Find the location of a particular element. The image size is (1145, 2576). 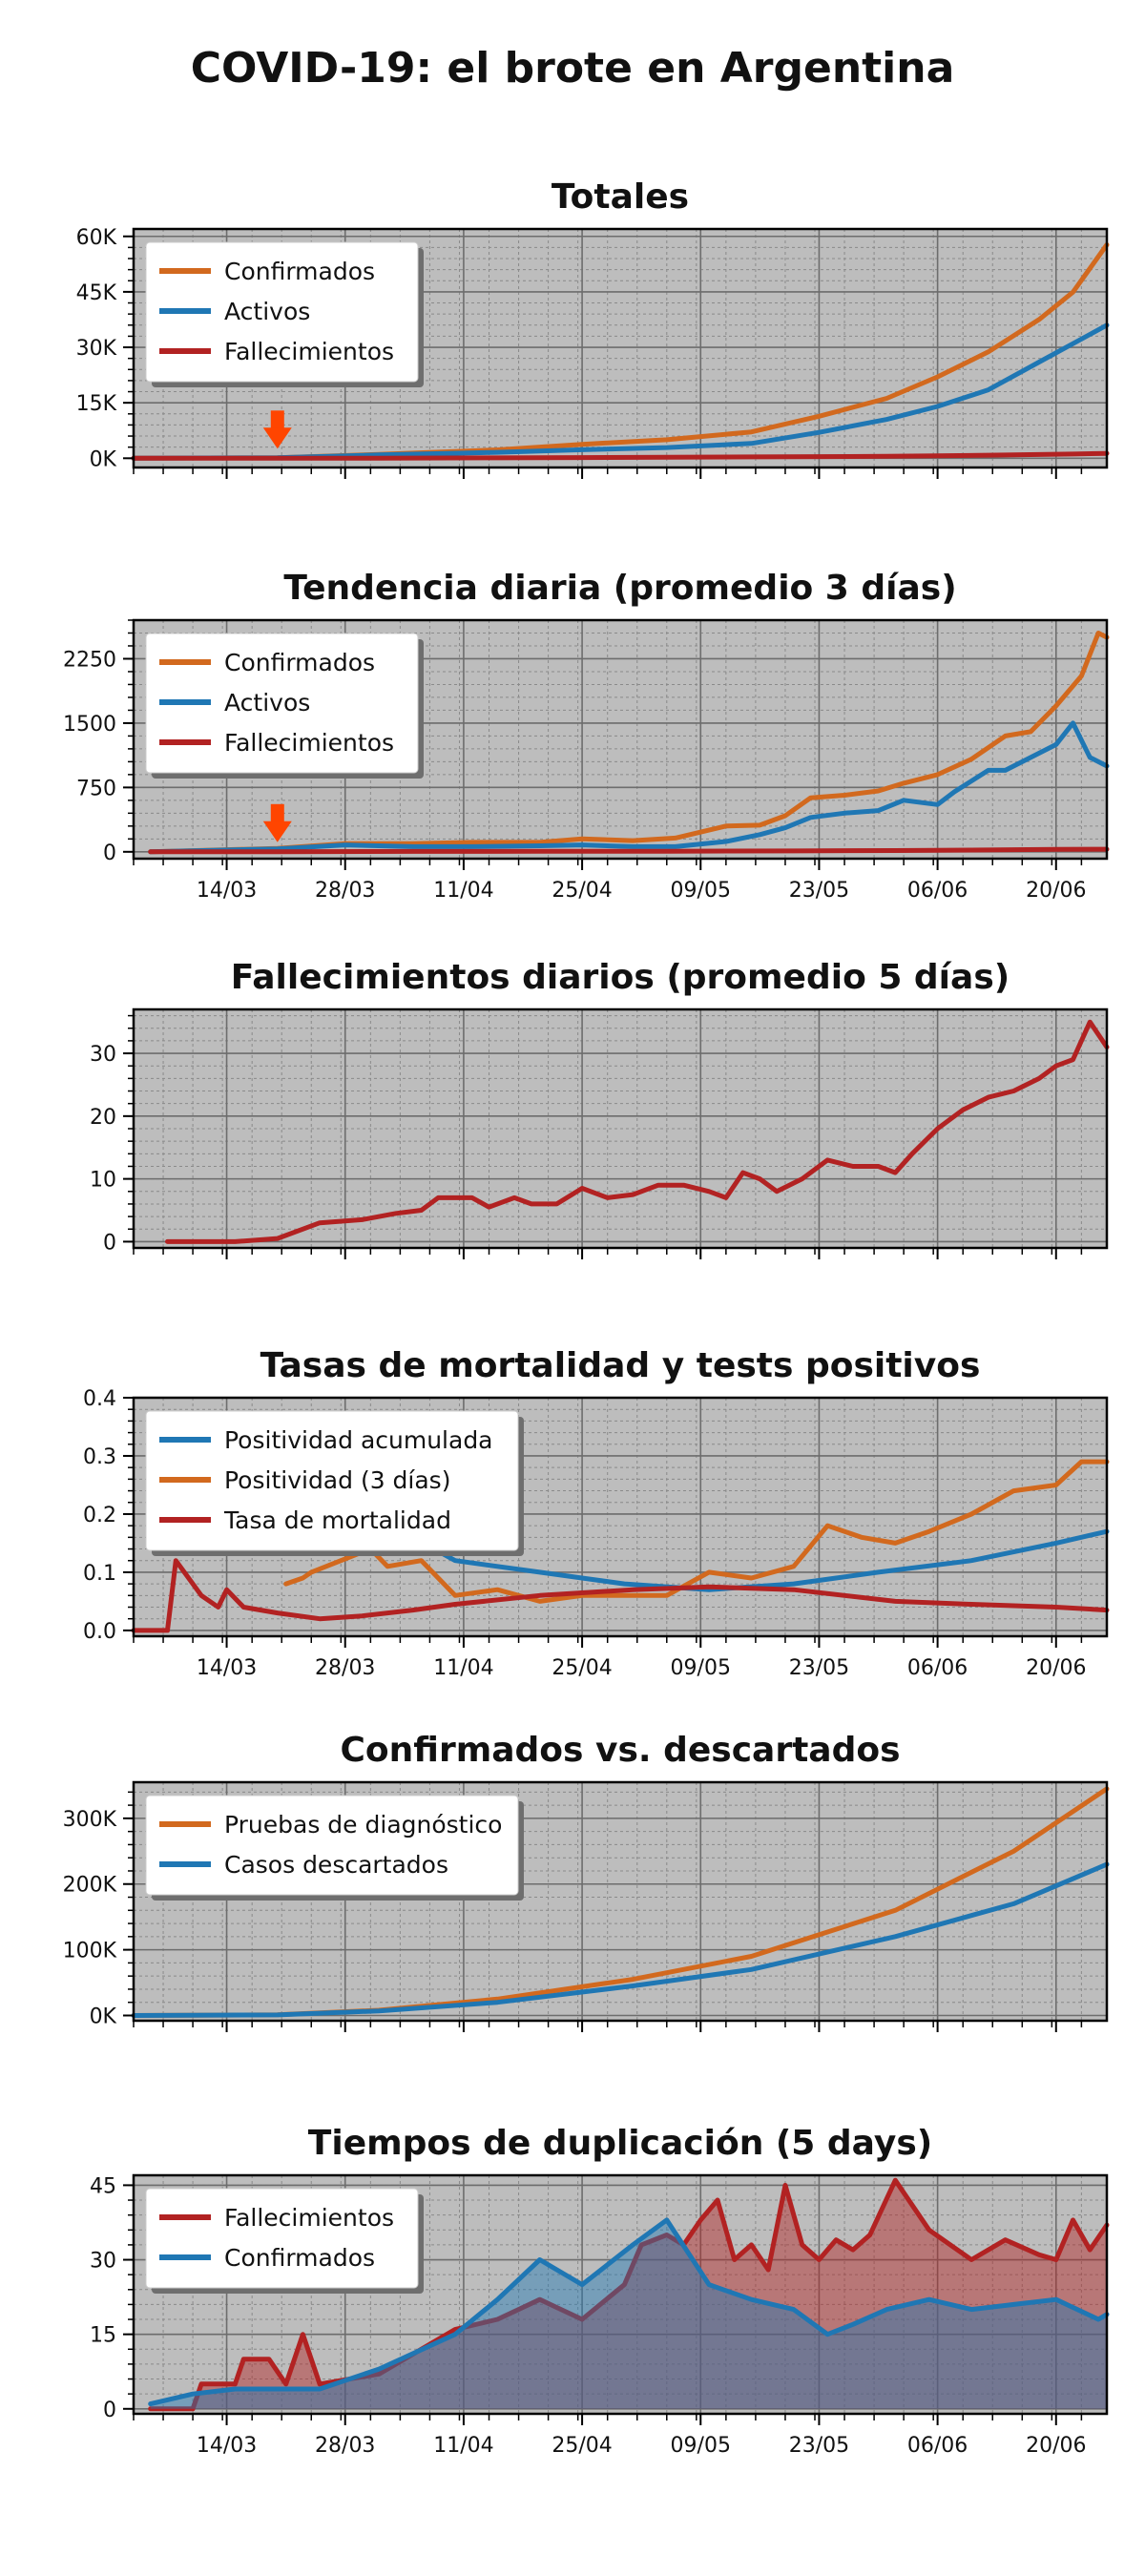

legend: Pruebas de diagnóstico Casos descartados is located at coordinates (335, 1848).